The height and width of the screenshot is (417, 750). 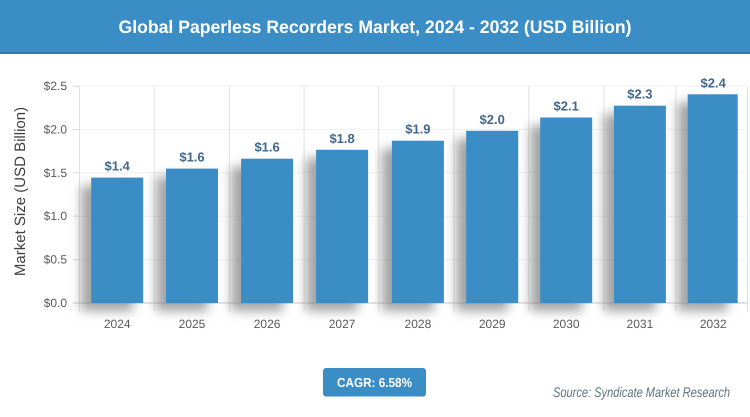 What do you see at coordinates (192, 324) in the screenshot?
I see `svg-text: 2025` at bounding box center [192, 324].